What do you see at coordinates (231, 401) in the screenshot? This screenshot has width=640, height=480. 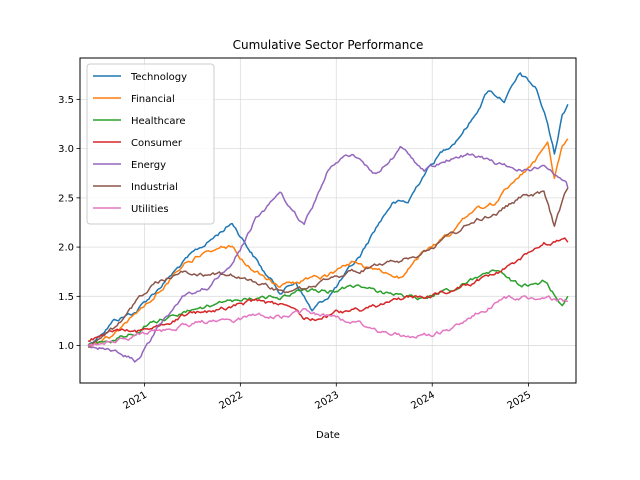 I see `x-tick-label: 2022` at bounding box center [231, 401].